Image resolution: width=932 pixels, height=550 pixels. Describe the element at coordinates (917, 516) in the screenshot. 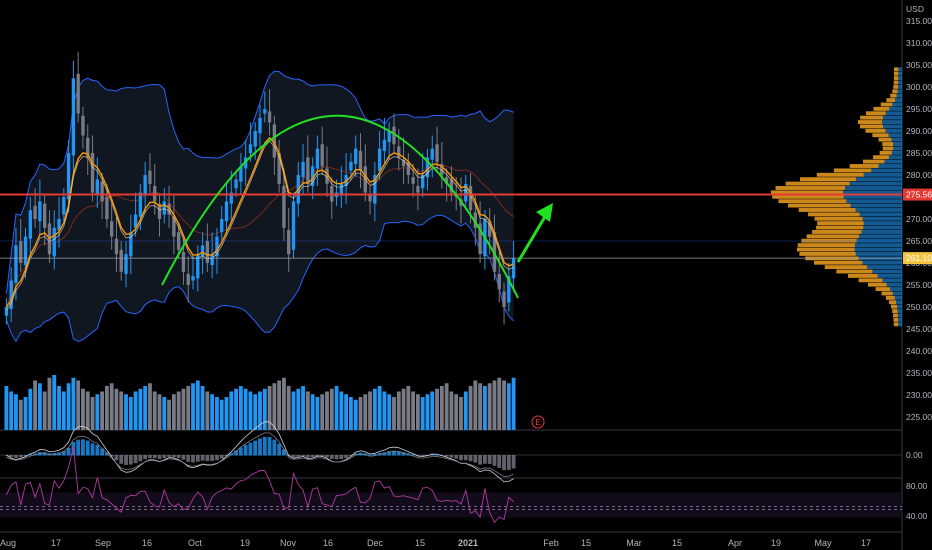

I see `rsi-tick-label: 40.00` at that location.